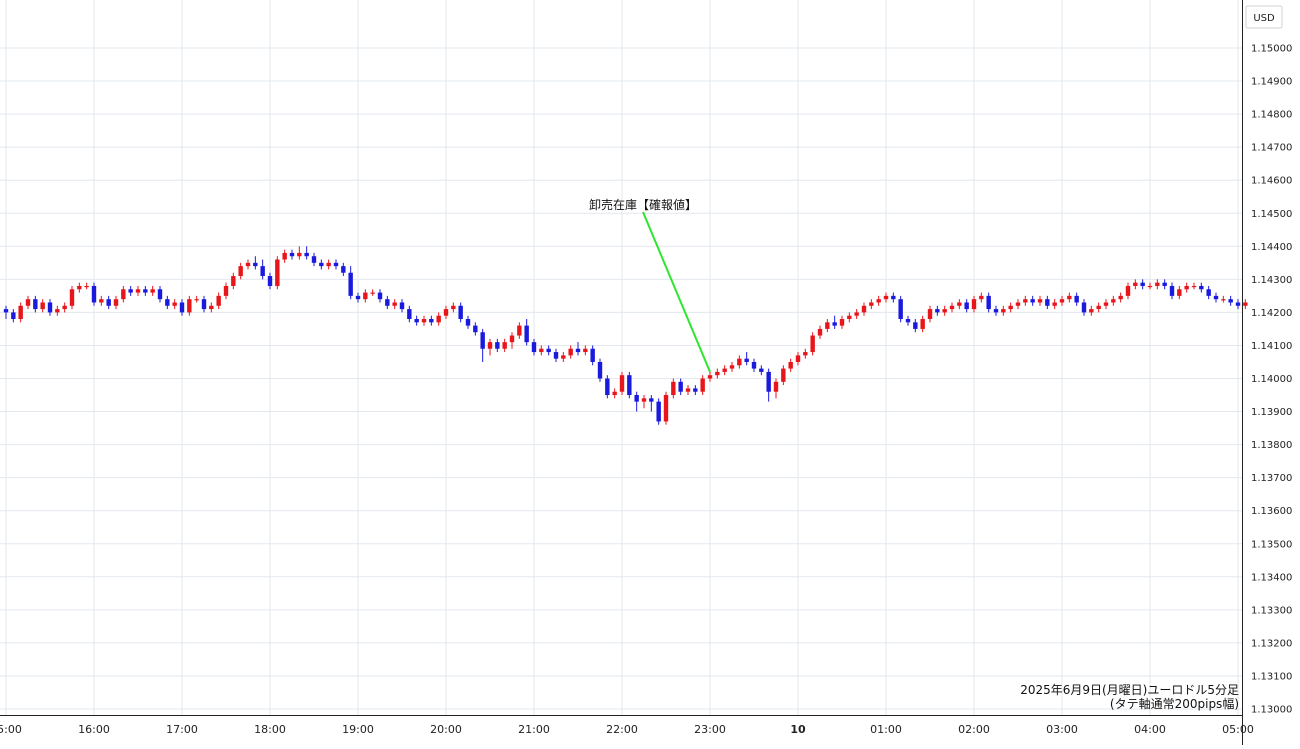 The image size is (1300, 749). What do you see at coordinates (1264, 17) in the screenshot?
I see `currency-box` at bounding box center [1264, 17].